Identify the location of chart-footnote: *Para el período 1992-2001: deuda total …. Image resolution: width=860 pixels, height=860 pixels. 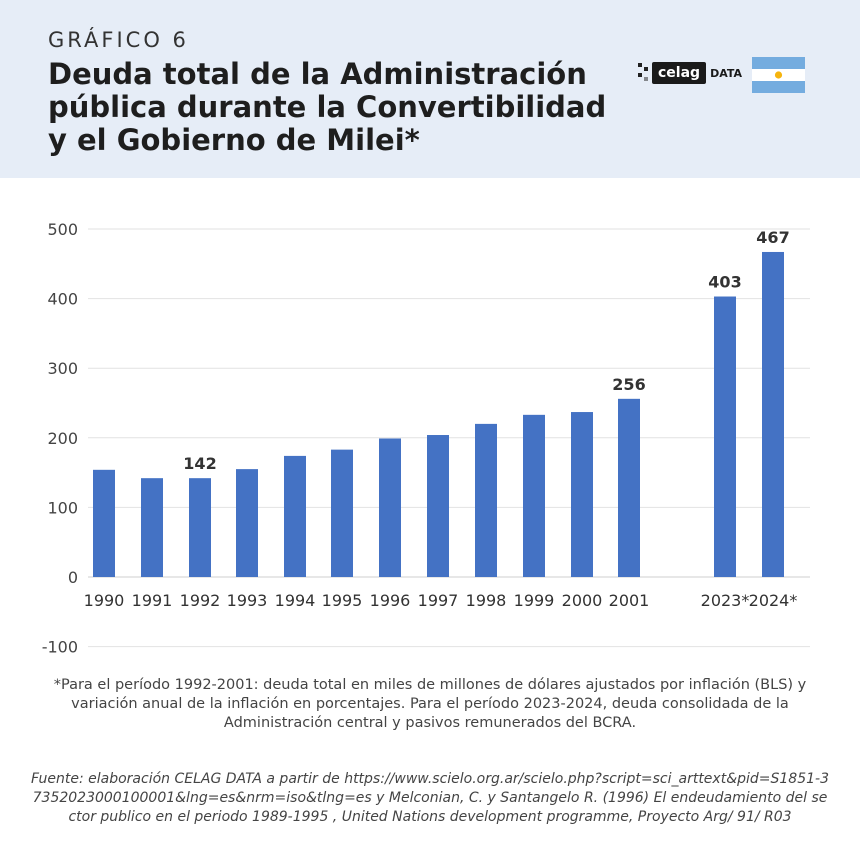
(430, 704).